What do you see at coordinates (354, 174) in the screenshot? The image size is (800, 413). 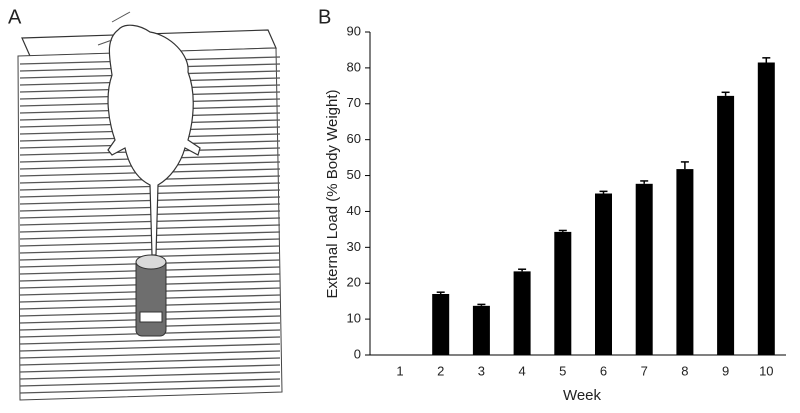 I see `y-tick-label: 50` at bounding box center [354, 174].